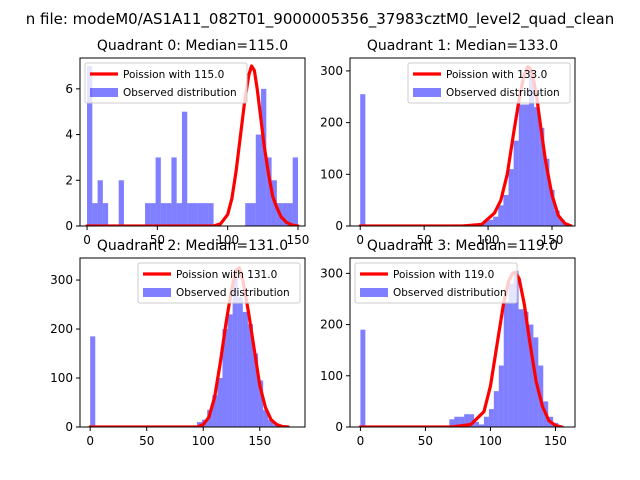  I want to click on legend-observed-label: Observed distribution, so click(233, 293).